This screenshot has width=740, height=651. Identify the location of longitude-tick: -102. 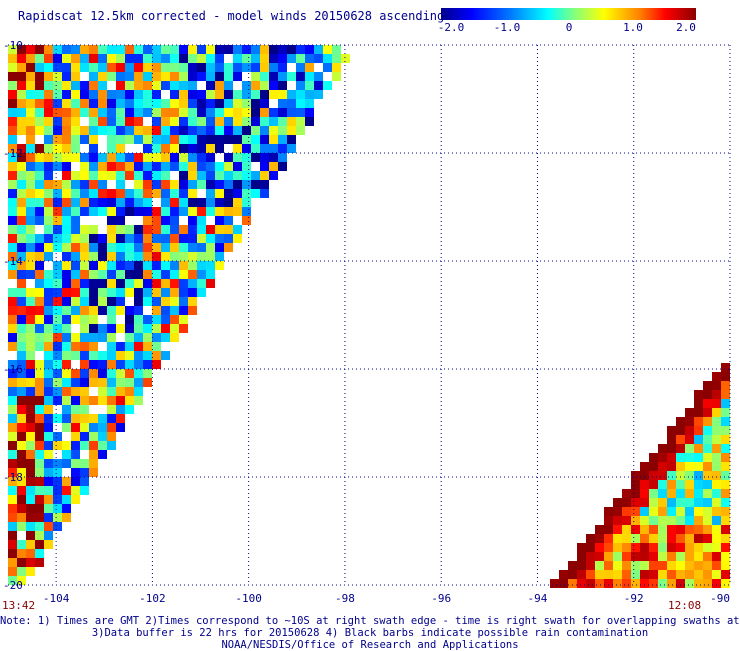
(152, 598).